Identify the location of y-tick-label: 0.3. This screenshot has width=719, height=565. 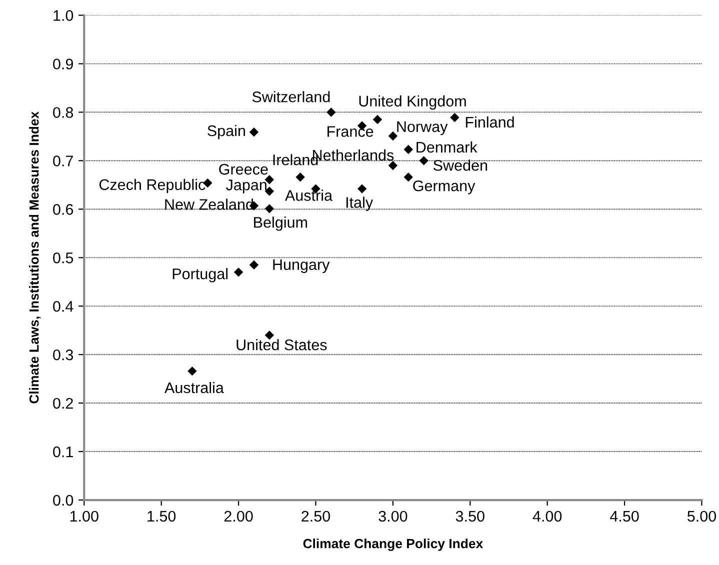
(63, 354).